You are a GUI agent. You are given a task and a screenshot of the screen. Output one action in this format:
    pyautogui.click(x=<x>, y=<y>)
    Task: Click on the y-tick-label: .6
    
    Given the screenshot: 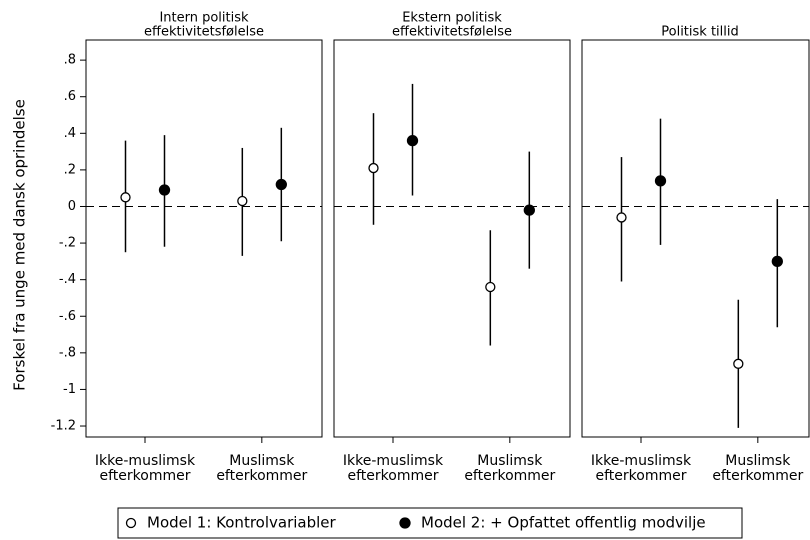 What is the action you would take?
    pyautogui.click(x=70, y=96)
    